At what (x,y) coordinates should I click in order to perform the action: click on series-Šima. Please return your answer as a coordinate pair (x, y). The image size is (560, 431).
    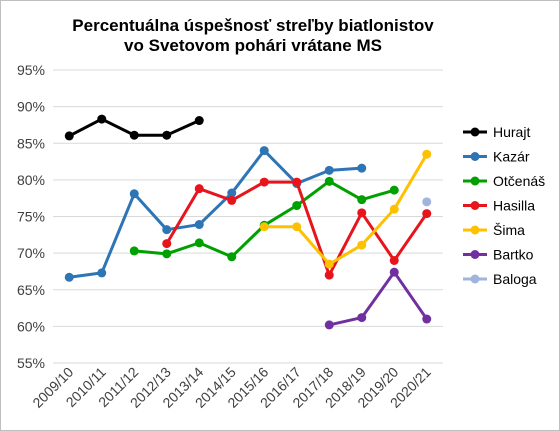
    Looking at the image, I should click on (345, 209).